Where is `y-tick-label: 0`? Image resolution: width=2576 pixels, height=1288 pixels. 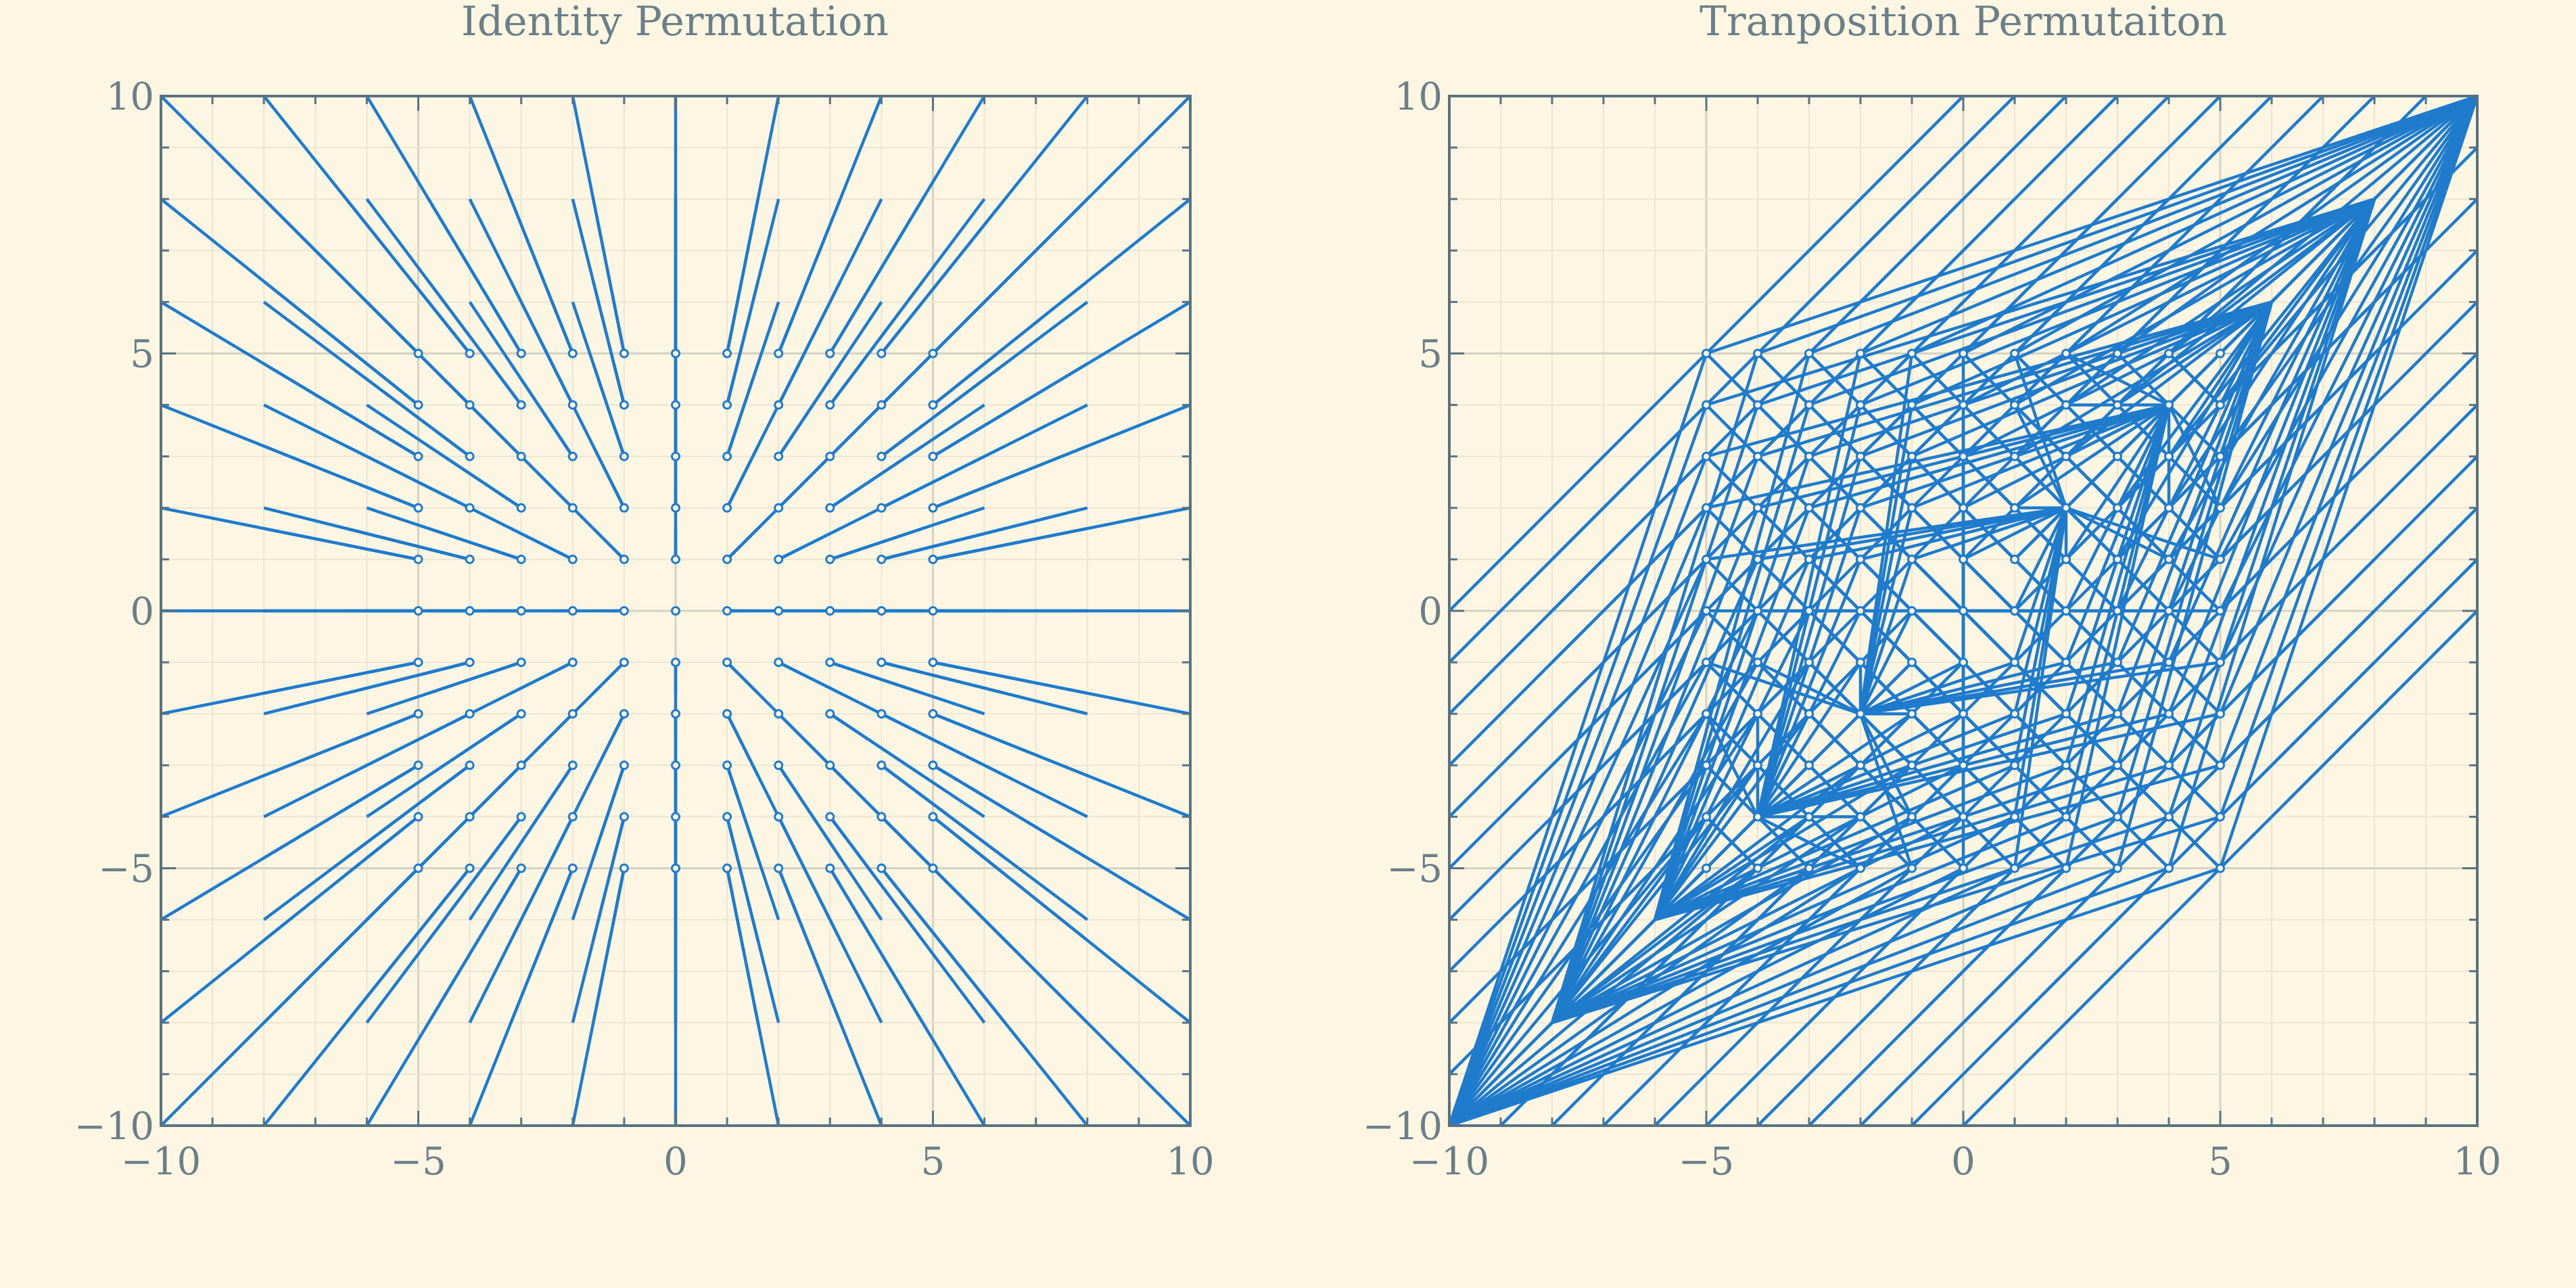 y-tick-label: 0 is located at coordinates (142, 612).